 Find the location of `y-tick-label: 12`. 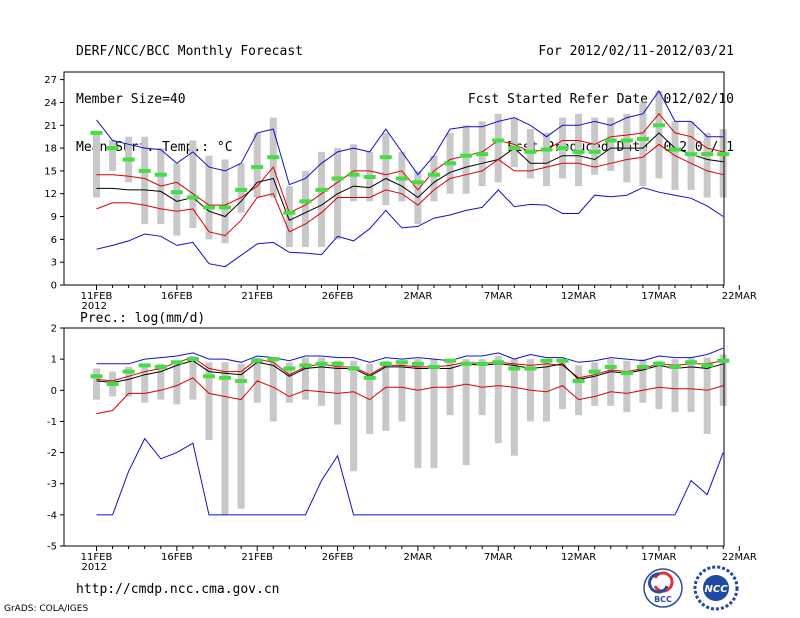

y-tick-label: 12 is located at coordinates (50, 194).